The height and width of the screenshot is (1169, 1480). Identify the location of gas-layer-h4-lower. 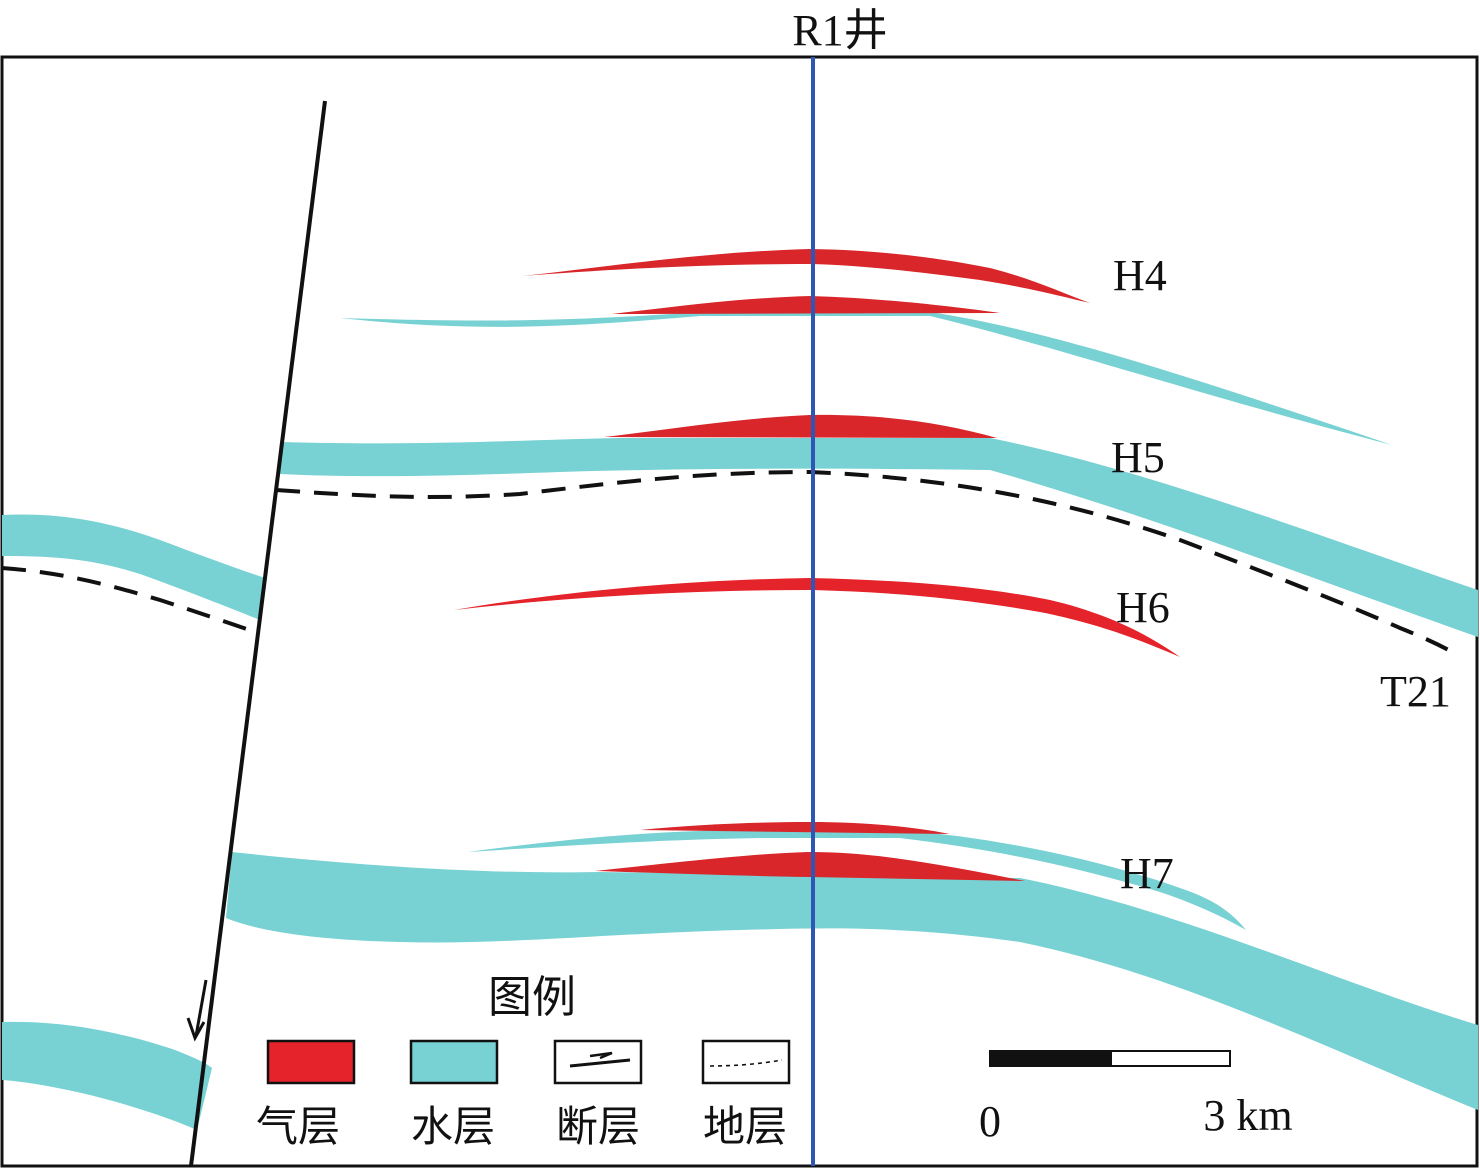
(806, 305).